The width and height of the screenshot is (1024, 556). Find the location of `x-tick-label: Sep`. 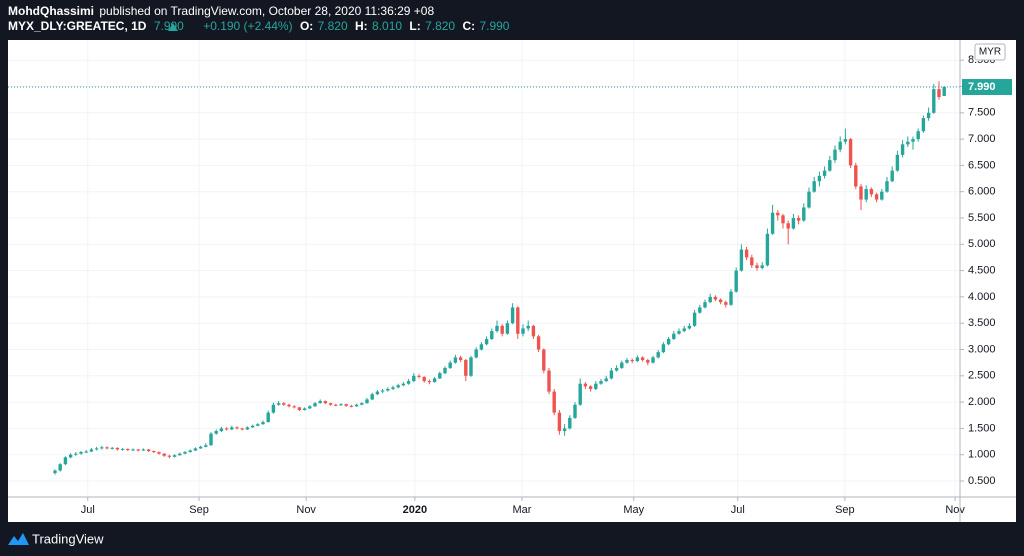

x-tick-label: Sep is located at coordinates (199, 510).